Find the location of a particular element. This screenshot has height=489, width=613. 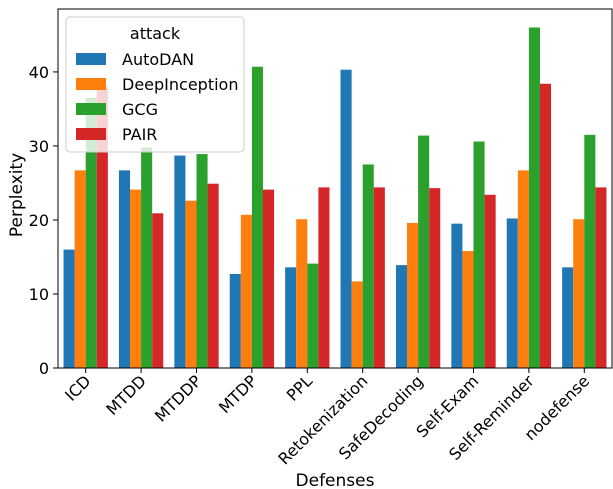

bar-pair-nodefense is located at coordinates (601, 277).